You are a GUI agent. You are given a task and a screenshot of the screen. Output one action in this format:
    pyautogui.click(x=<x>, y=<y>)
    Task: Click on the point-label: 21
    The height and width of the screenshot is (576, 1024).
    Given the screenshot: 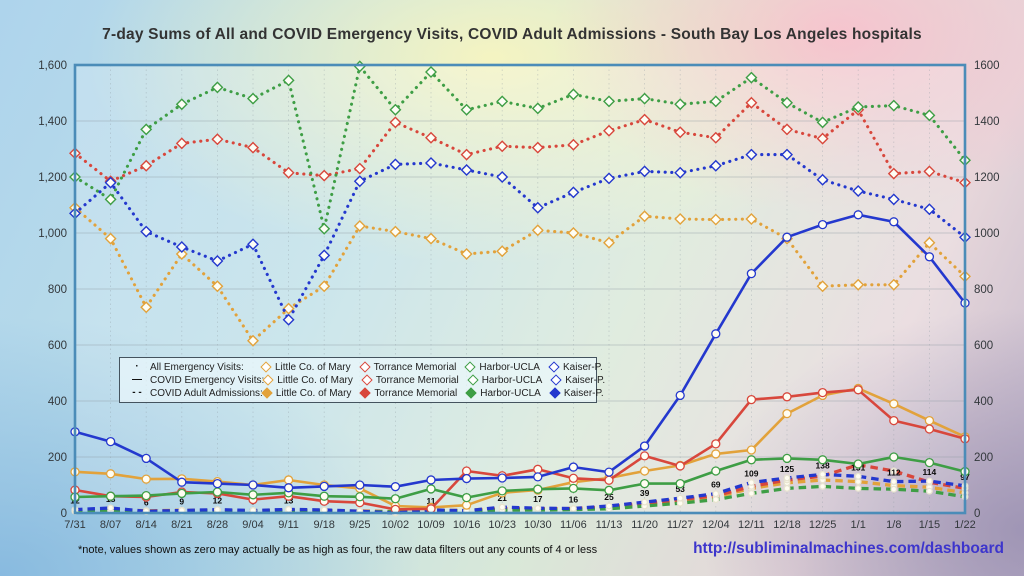 What is the action you would take?
    pyautogui.click(x=502, y=498)
    